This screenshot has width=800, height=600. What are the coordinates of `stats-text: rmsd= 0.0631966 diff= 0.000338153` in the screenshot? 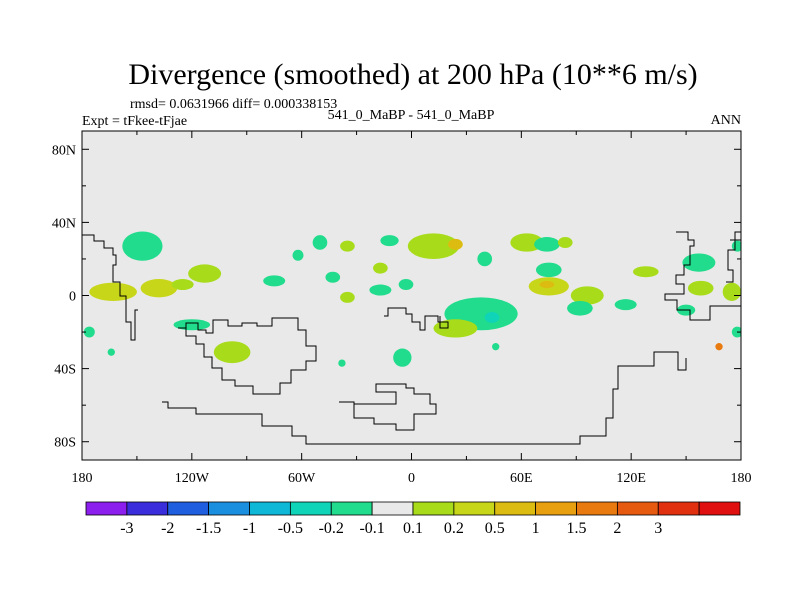 It's located at (233, 104).